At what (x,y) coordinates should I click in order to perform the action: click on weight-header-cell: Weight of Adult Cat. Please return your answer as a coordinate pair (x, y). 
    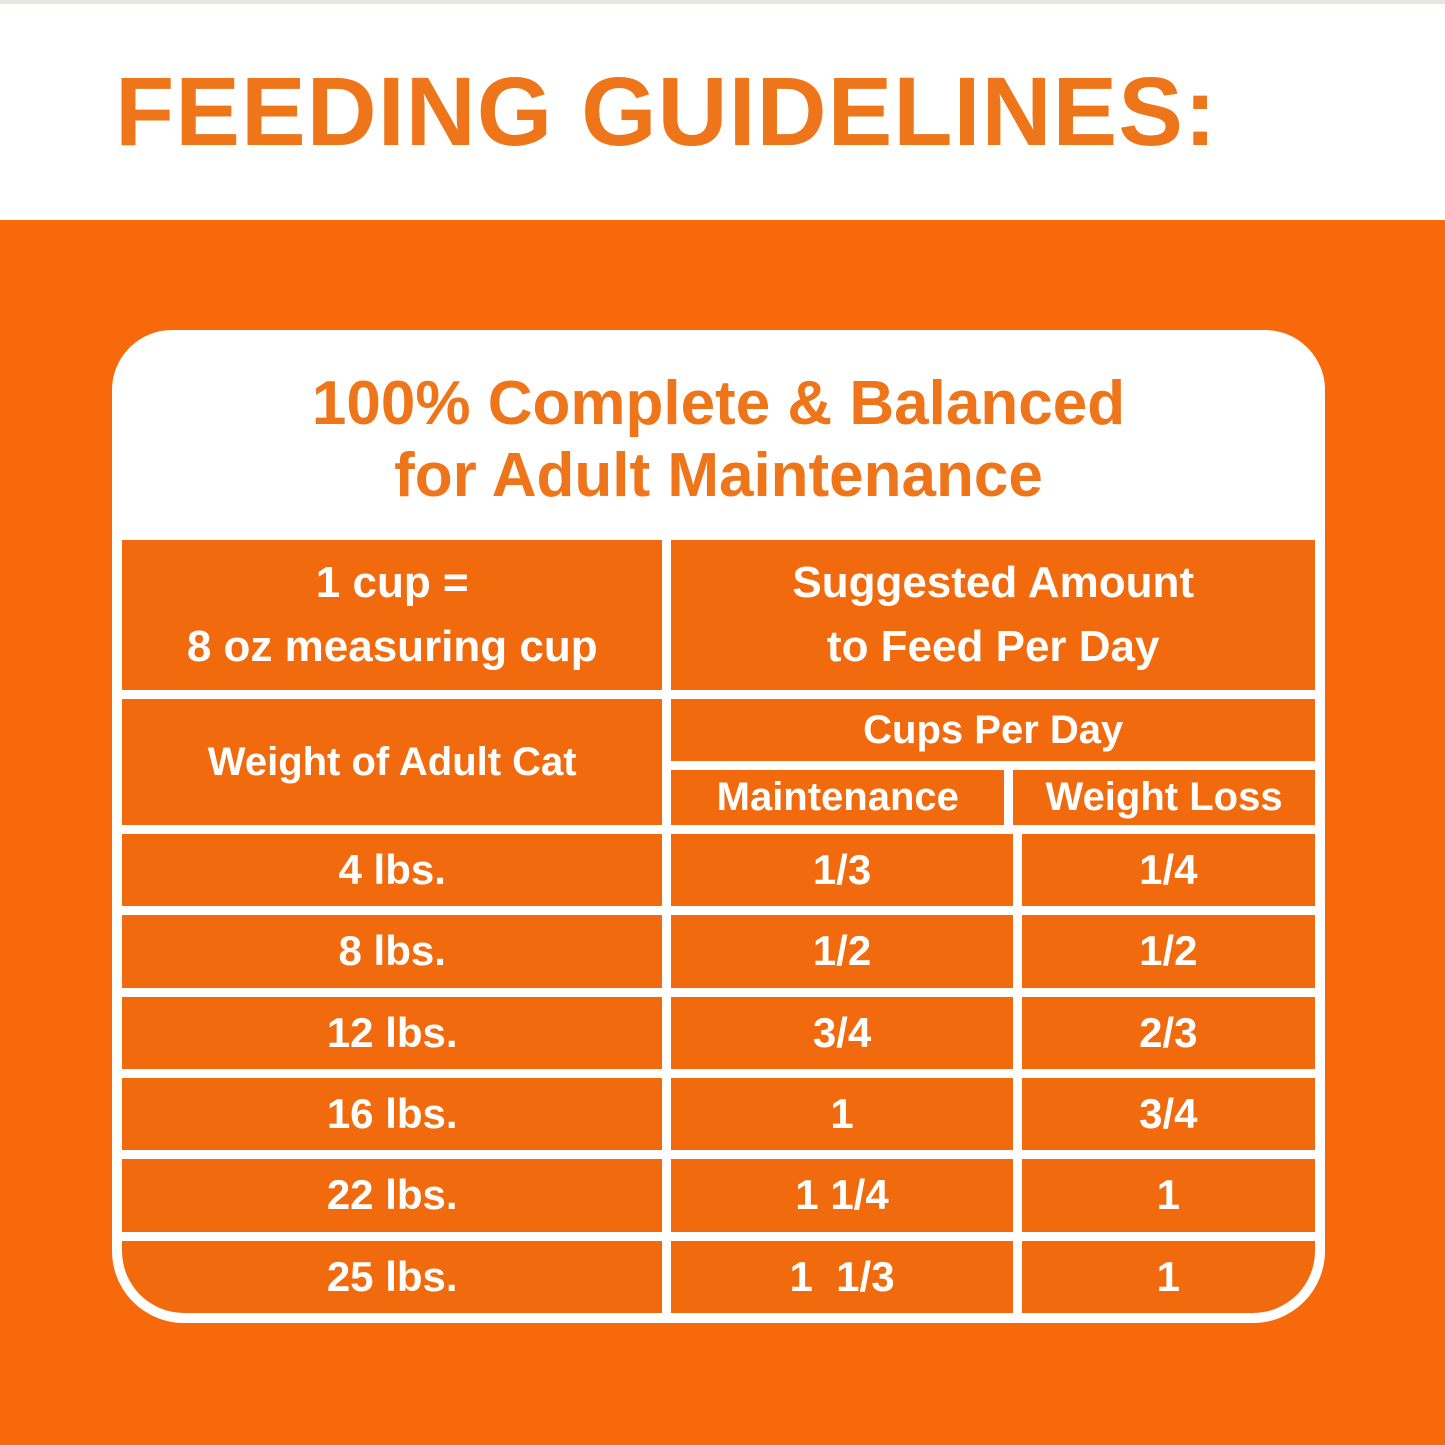
    Looking at the image, I should click on (392, 762).